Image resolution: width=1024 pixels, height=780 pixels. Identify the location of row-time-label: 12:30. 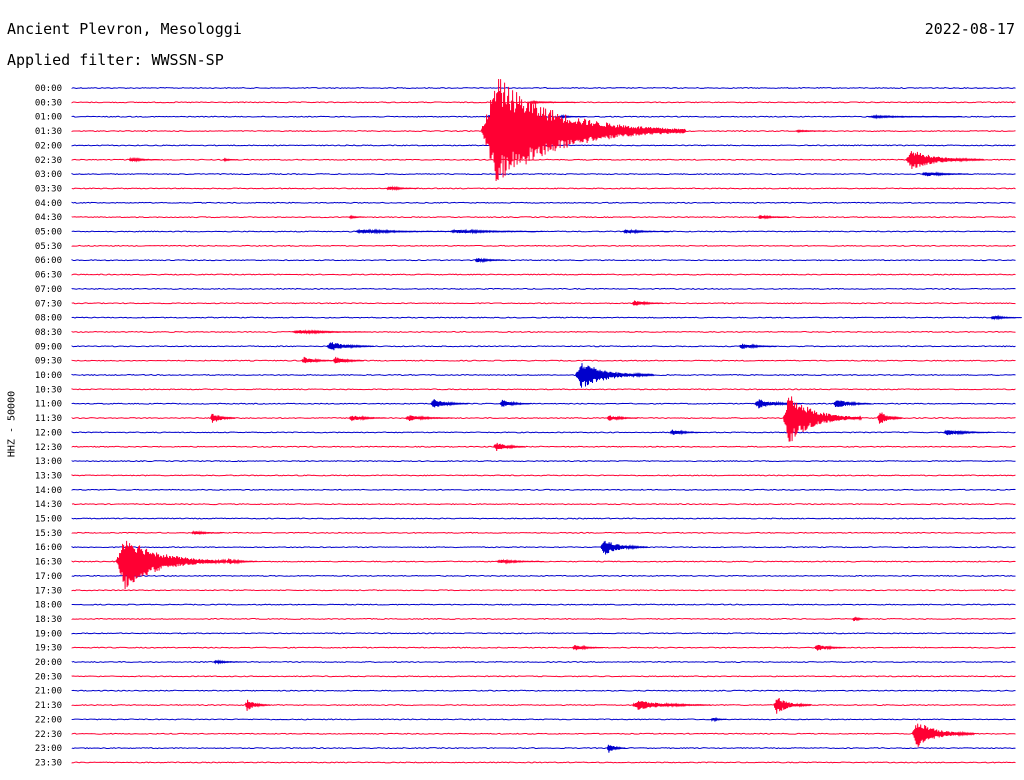
(48, 448).